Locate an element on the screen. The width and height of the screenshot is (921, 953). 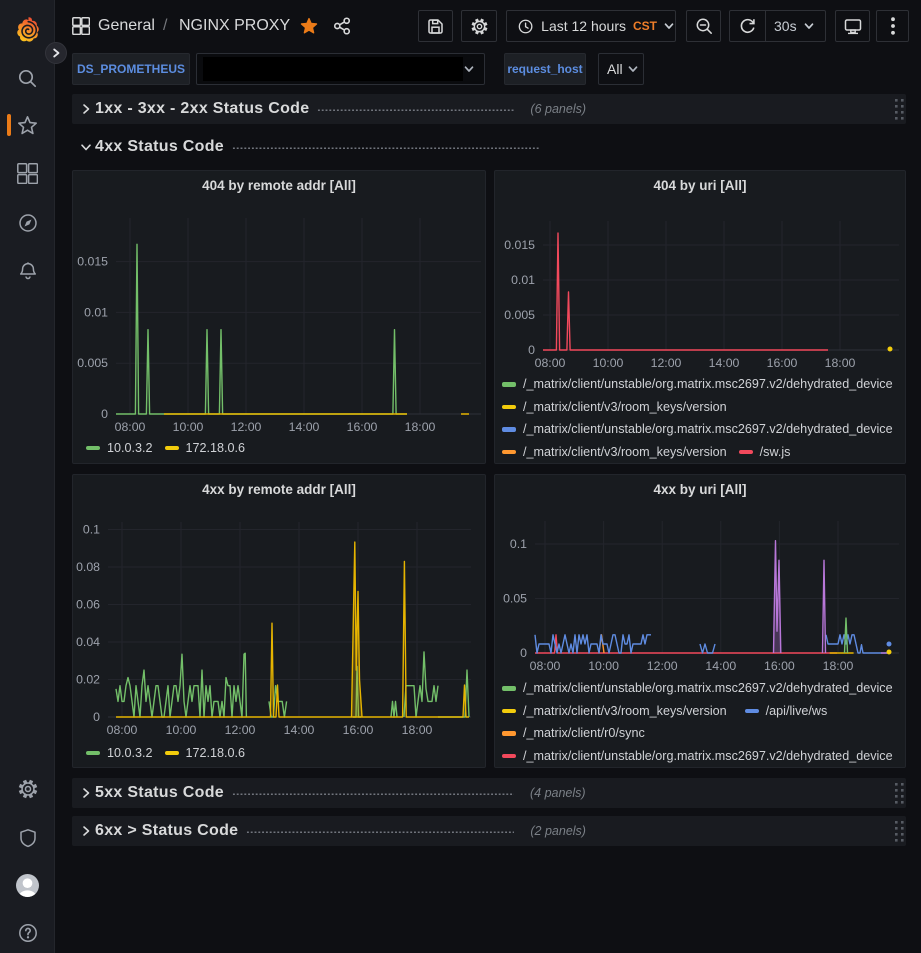
svg-text: 0.06 is located at coordinates (88, 605).